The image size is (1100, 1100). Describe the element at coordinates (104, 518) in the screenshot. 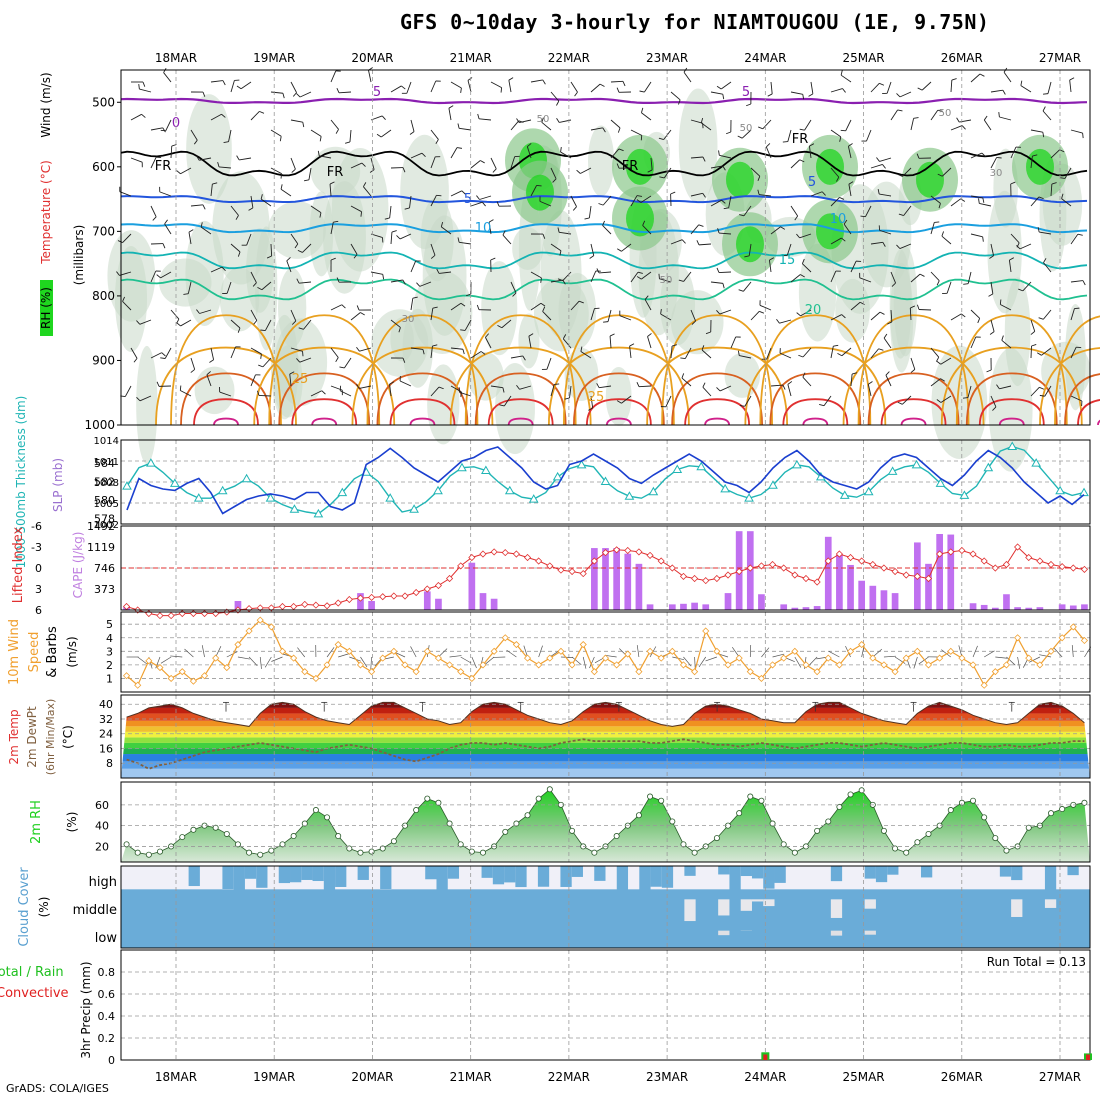

I see `thickness-tick-label: 578` at that location.